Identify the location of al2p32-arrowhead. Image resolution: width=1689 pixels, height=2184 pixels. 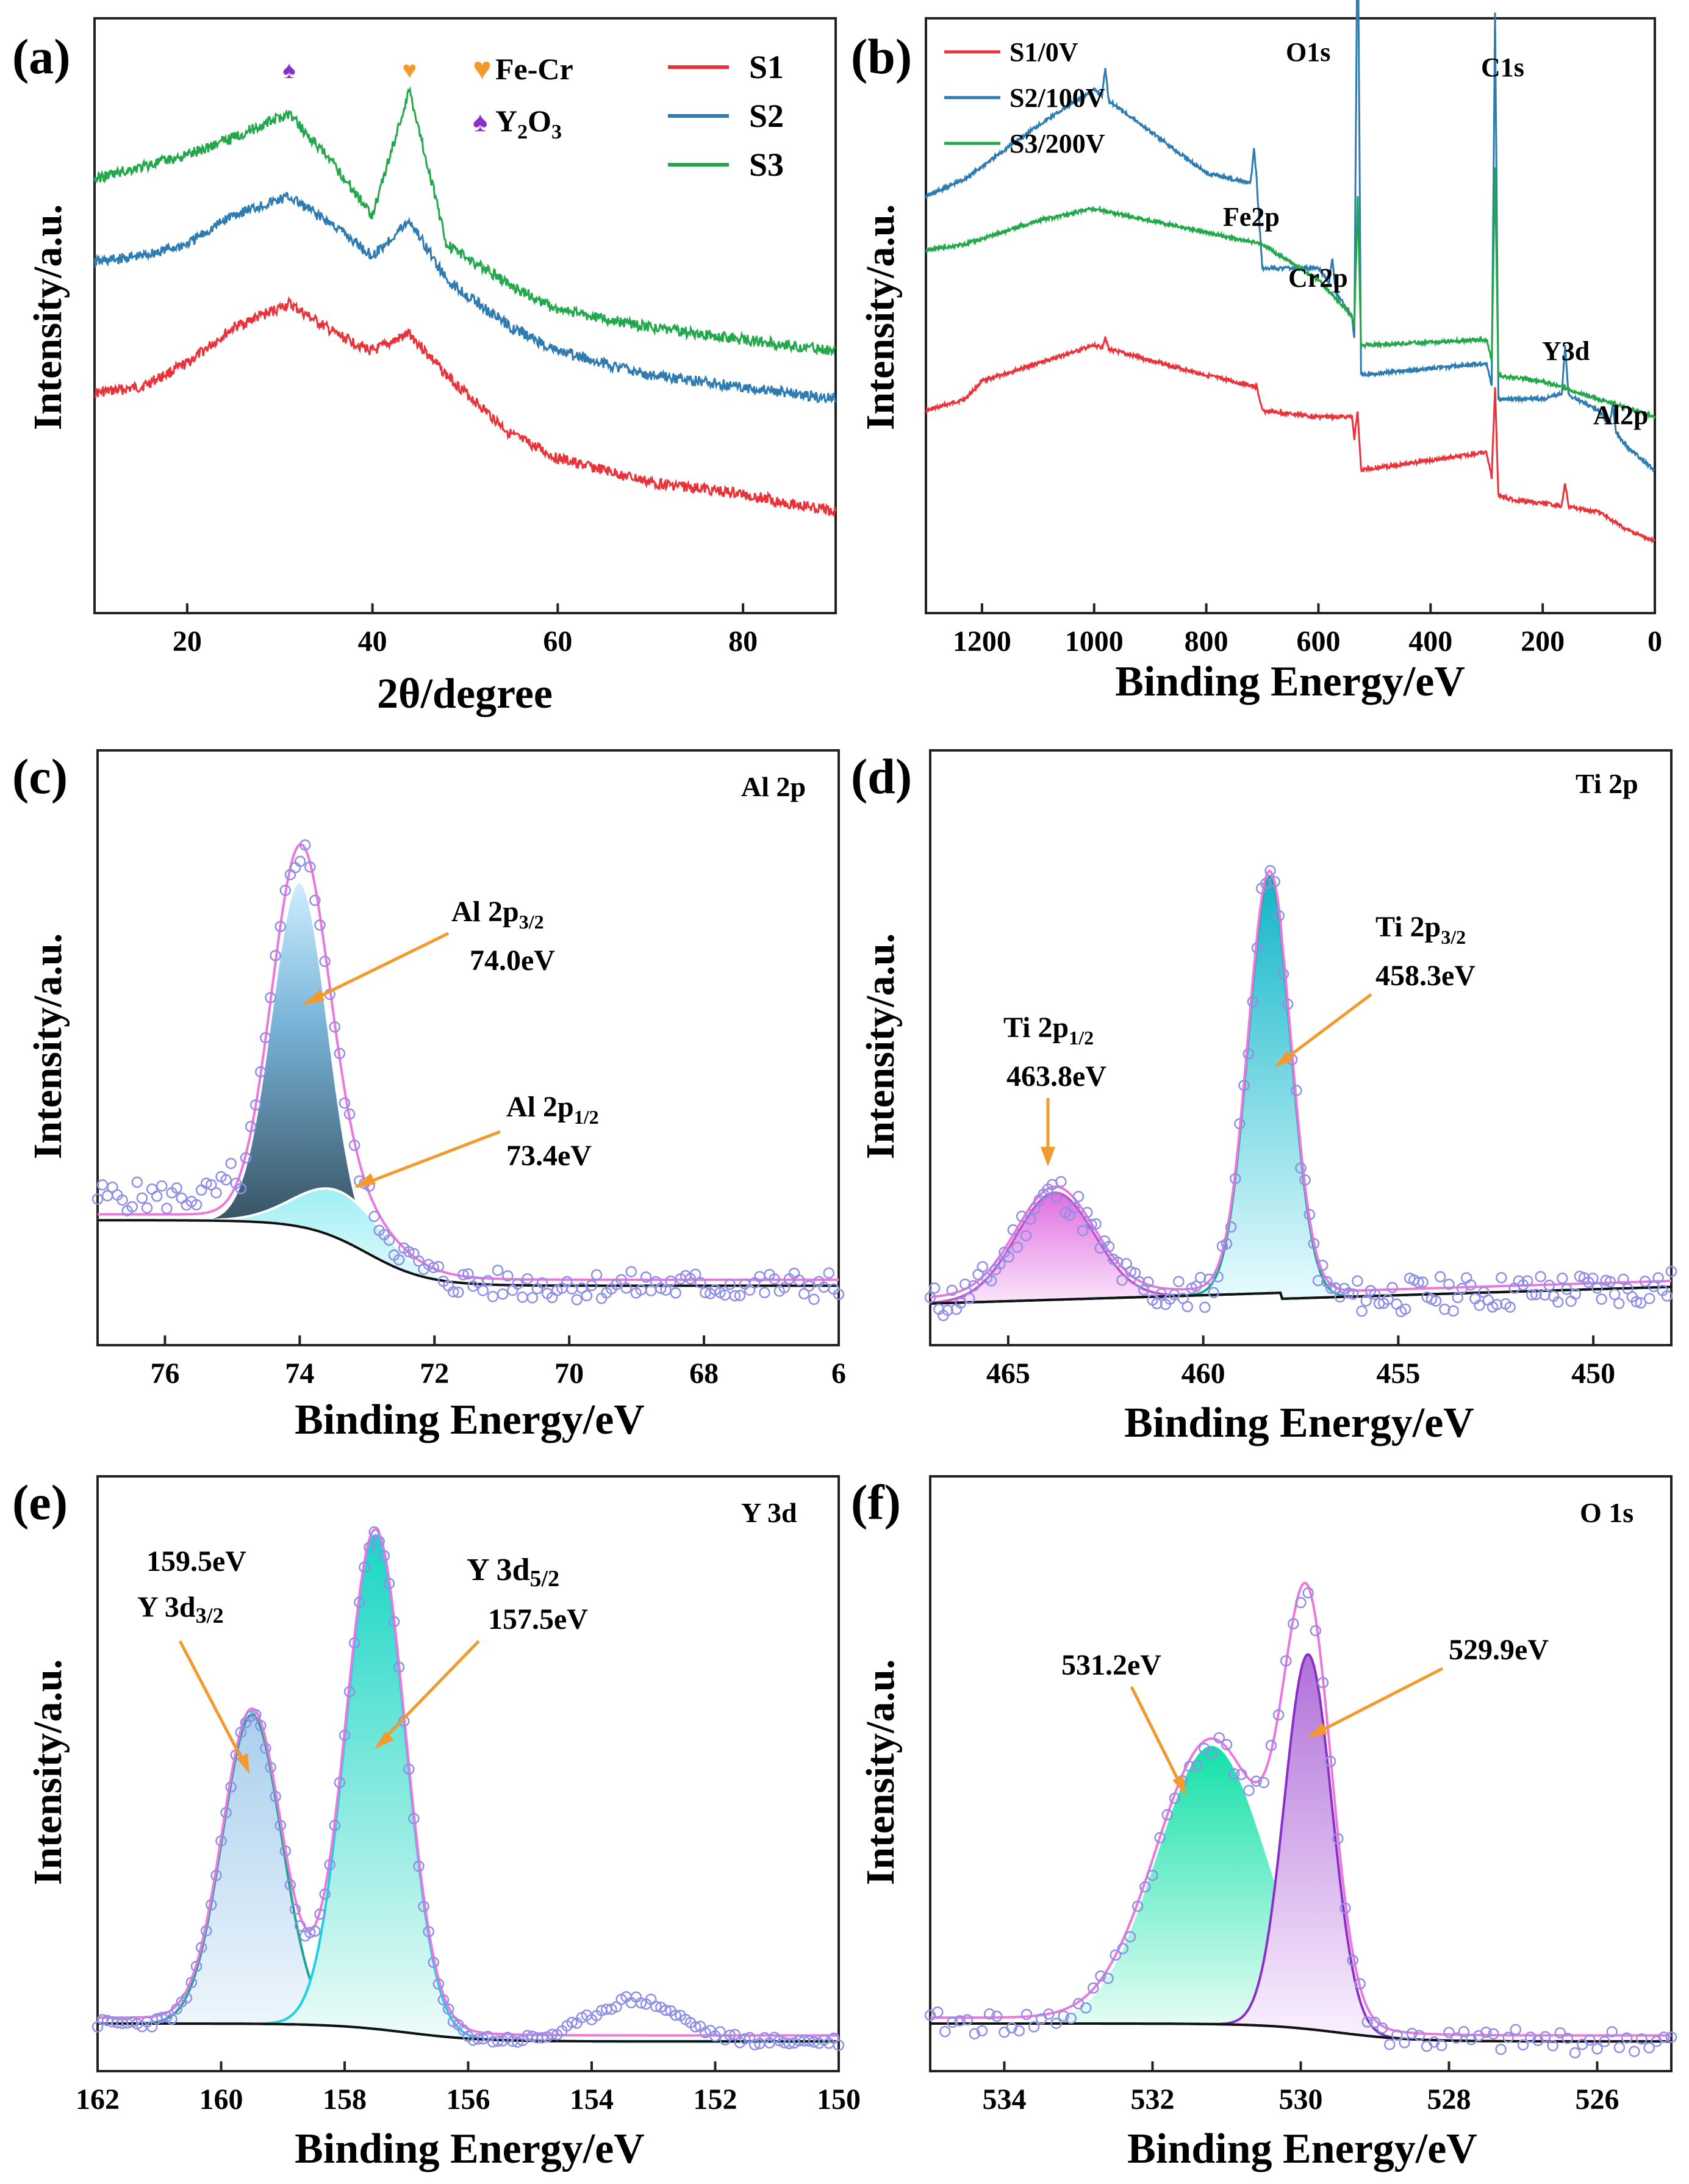
(313, 997).